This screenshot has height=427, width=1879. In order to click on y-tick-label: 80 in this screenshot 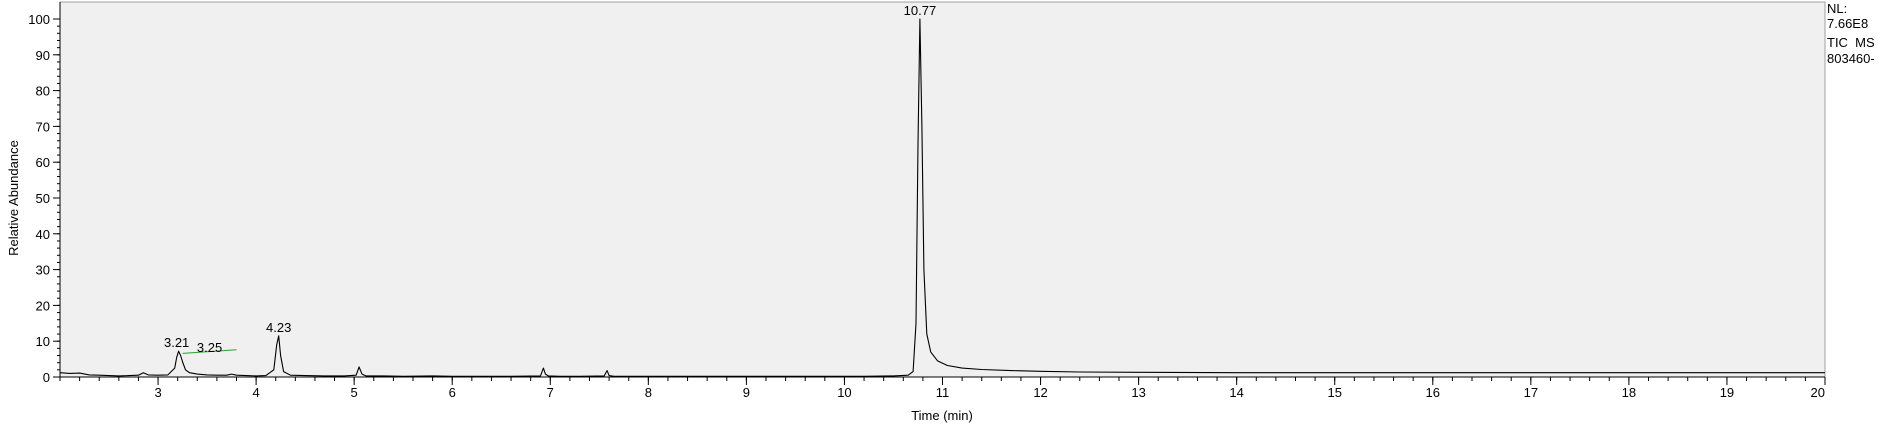, I will do `click(43, 91)`.